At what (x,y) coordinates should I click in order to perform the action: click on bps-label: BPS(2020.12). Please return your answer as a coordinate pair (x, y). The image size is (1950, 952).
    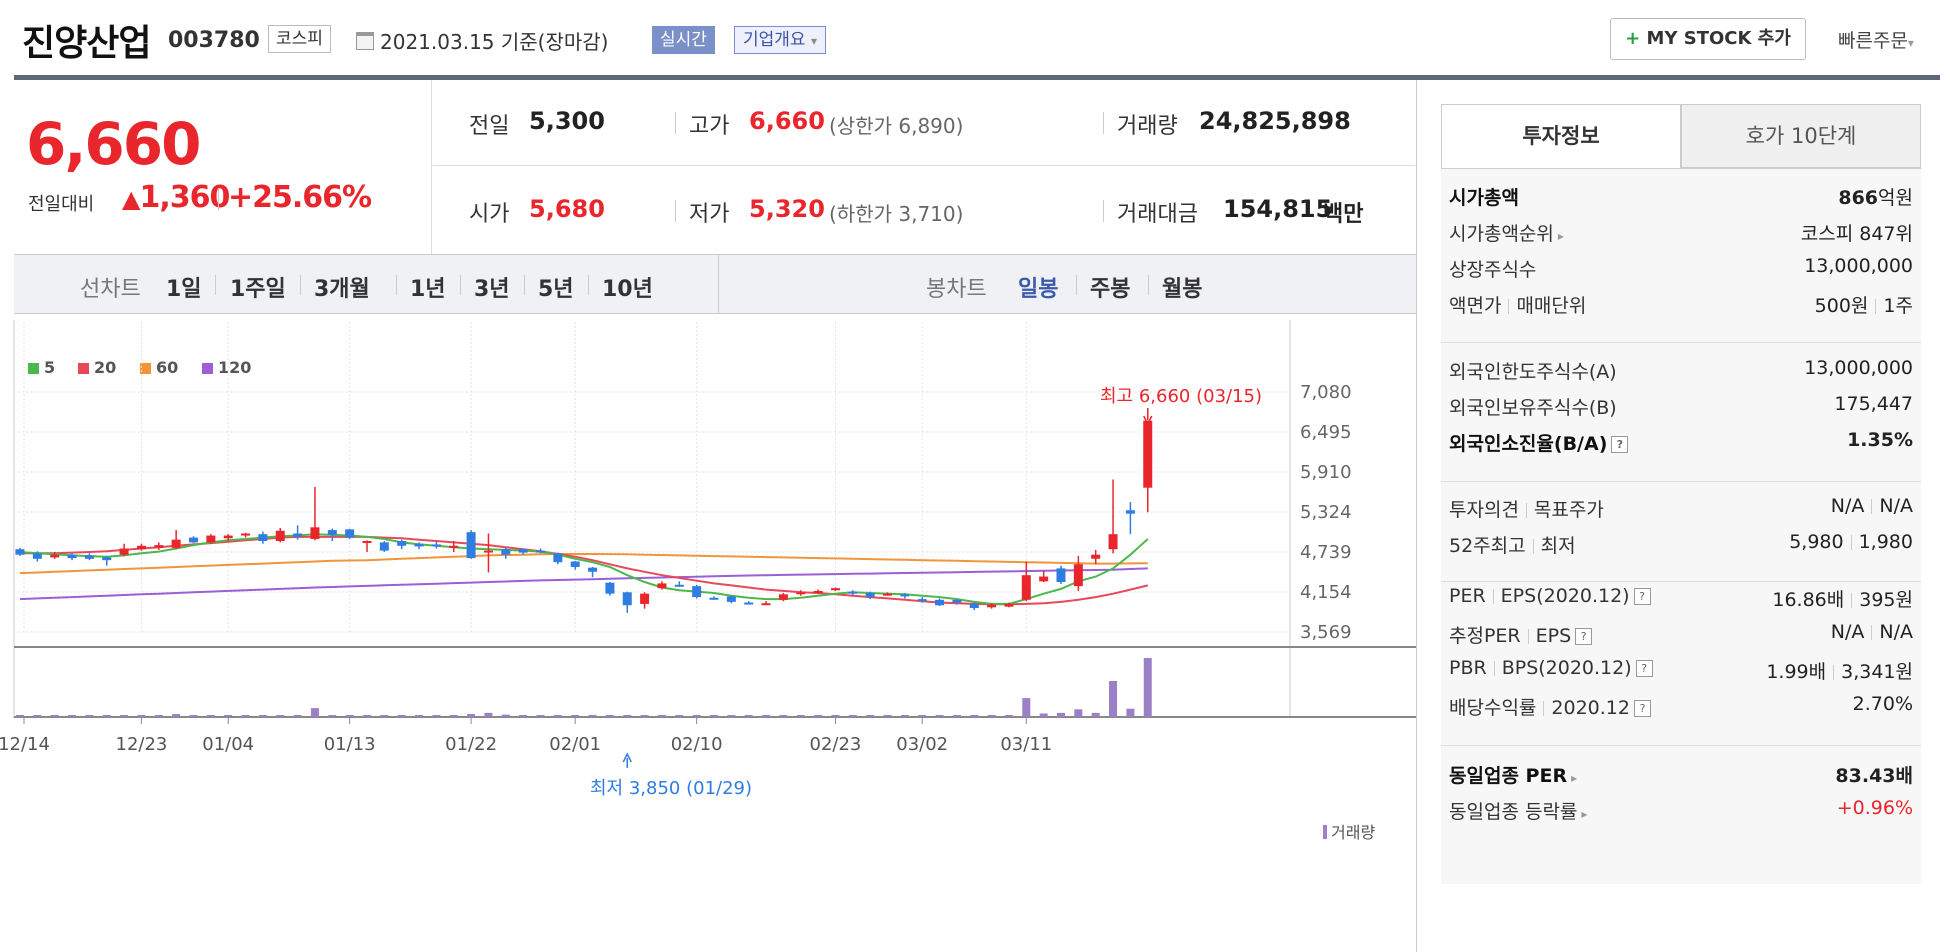
    Looking at the image, I should click on (1566, 668).